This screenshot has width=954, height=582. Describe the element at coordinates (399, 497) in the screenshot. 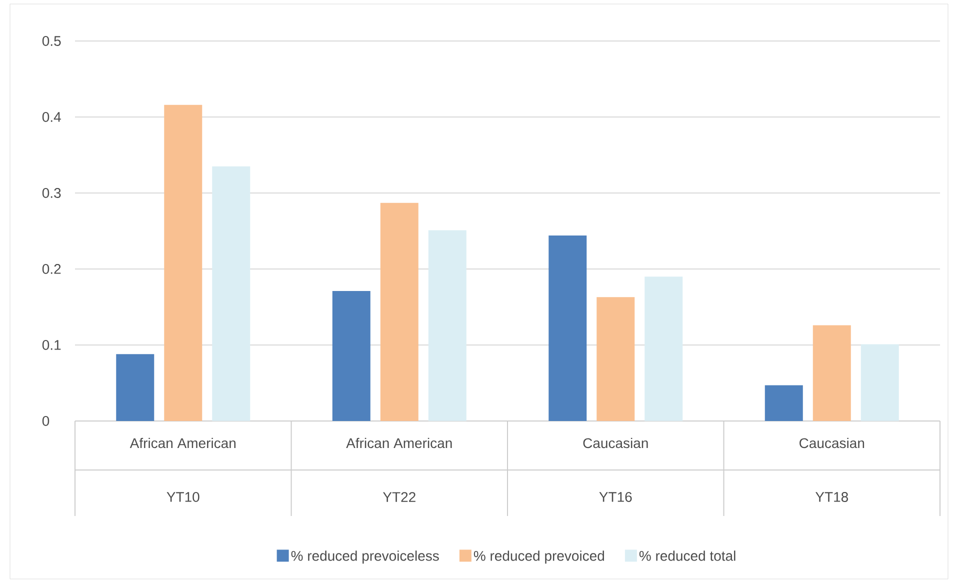

I see `text: YT22` at that location.